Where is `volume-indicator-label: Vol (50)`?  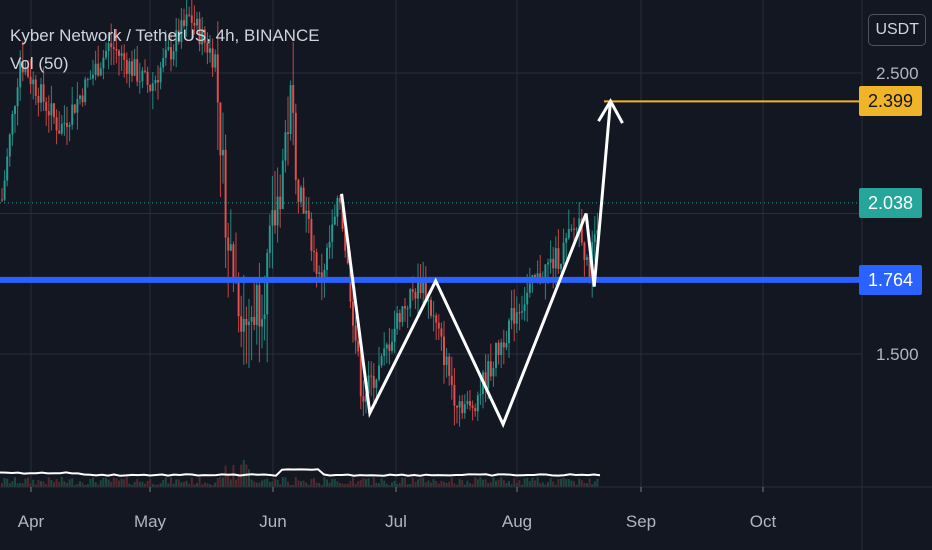 volume-indicator-label: Vol (50) is located at coordinates (39, 63).